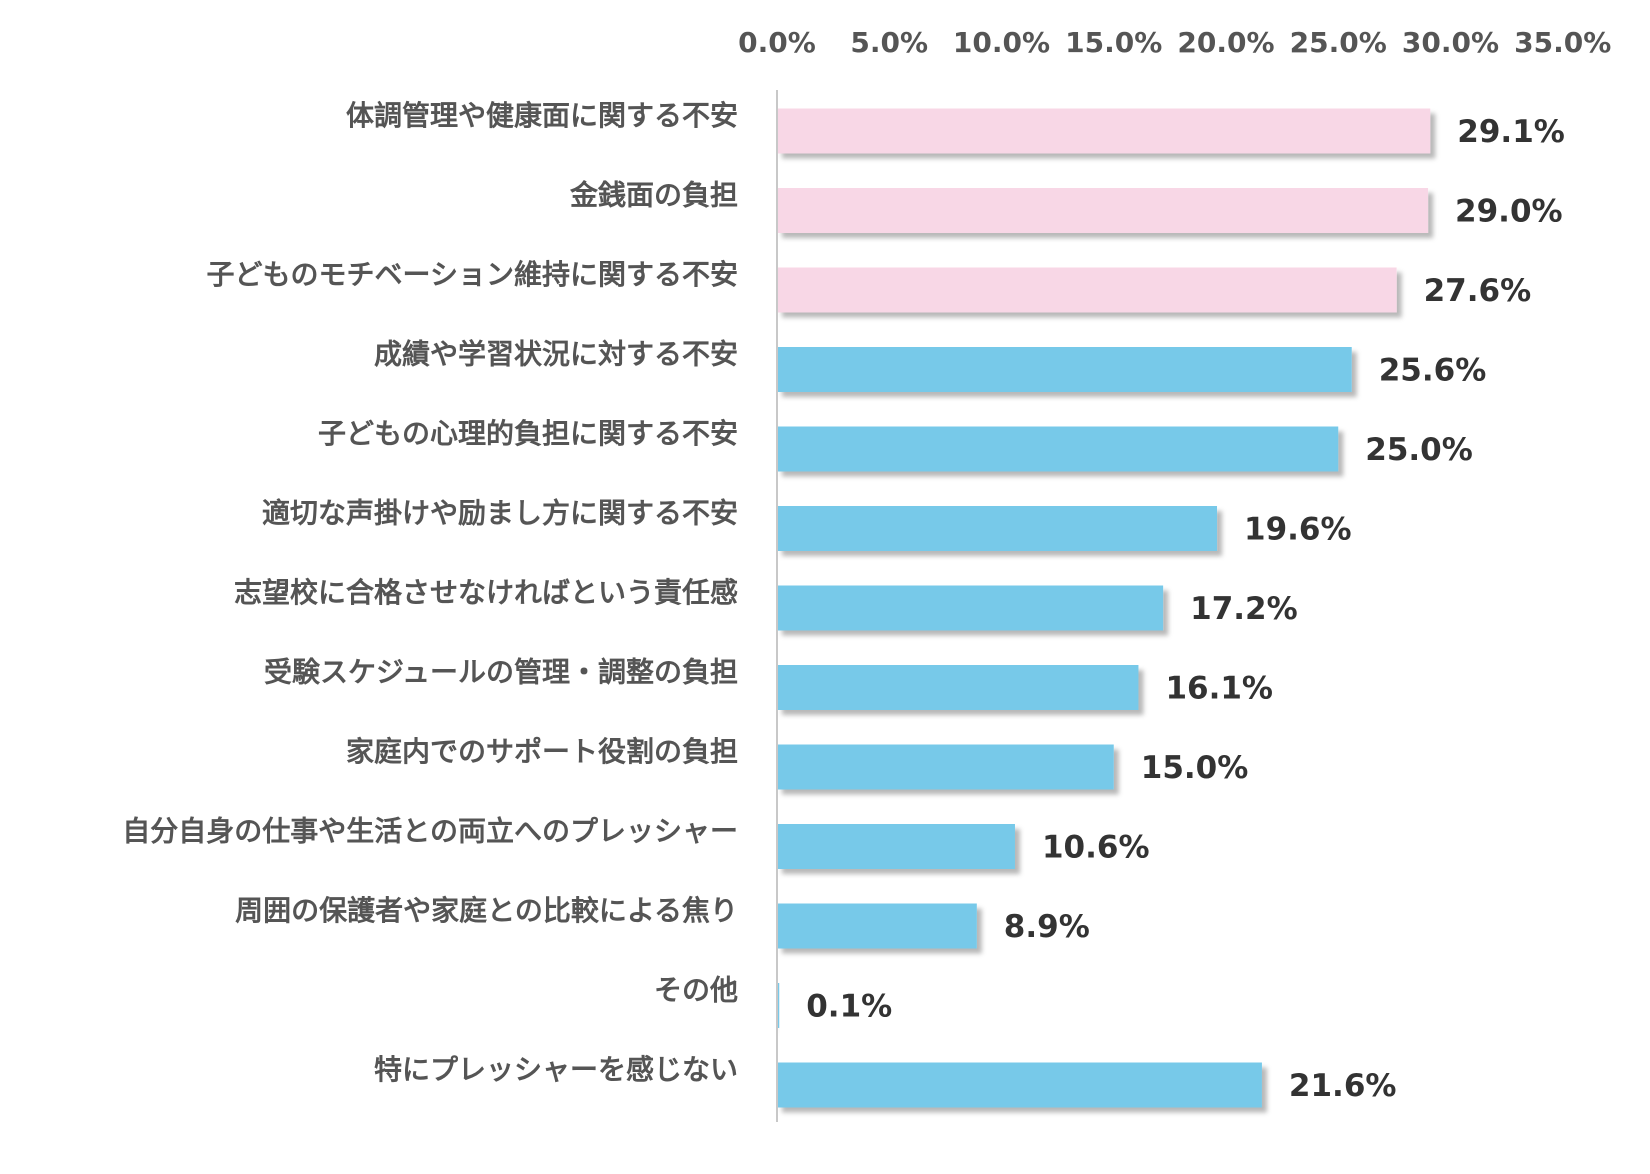  Describe the element at coordinates (1509, 212) in the screenshot. I see `data-label: 29.0%` at that location.